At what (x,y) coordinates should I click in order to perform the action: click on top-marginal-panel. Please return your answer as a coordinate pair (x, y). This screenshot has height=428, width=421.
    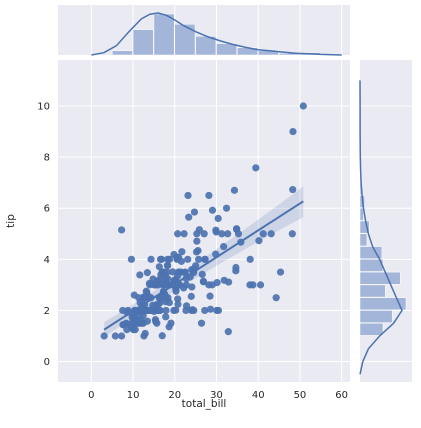
    Looking at the image, I should click on (204, 30).